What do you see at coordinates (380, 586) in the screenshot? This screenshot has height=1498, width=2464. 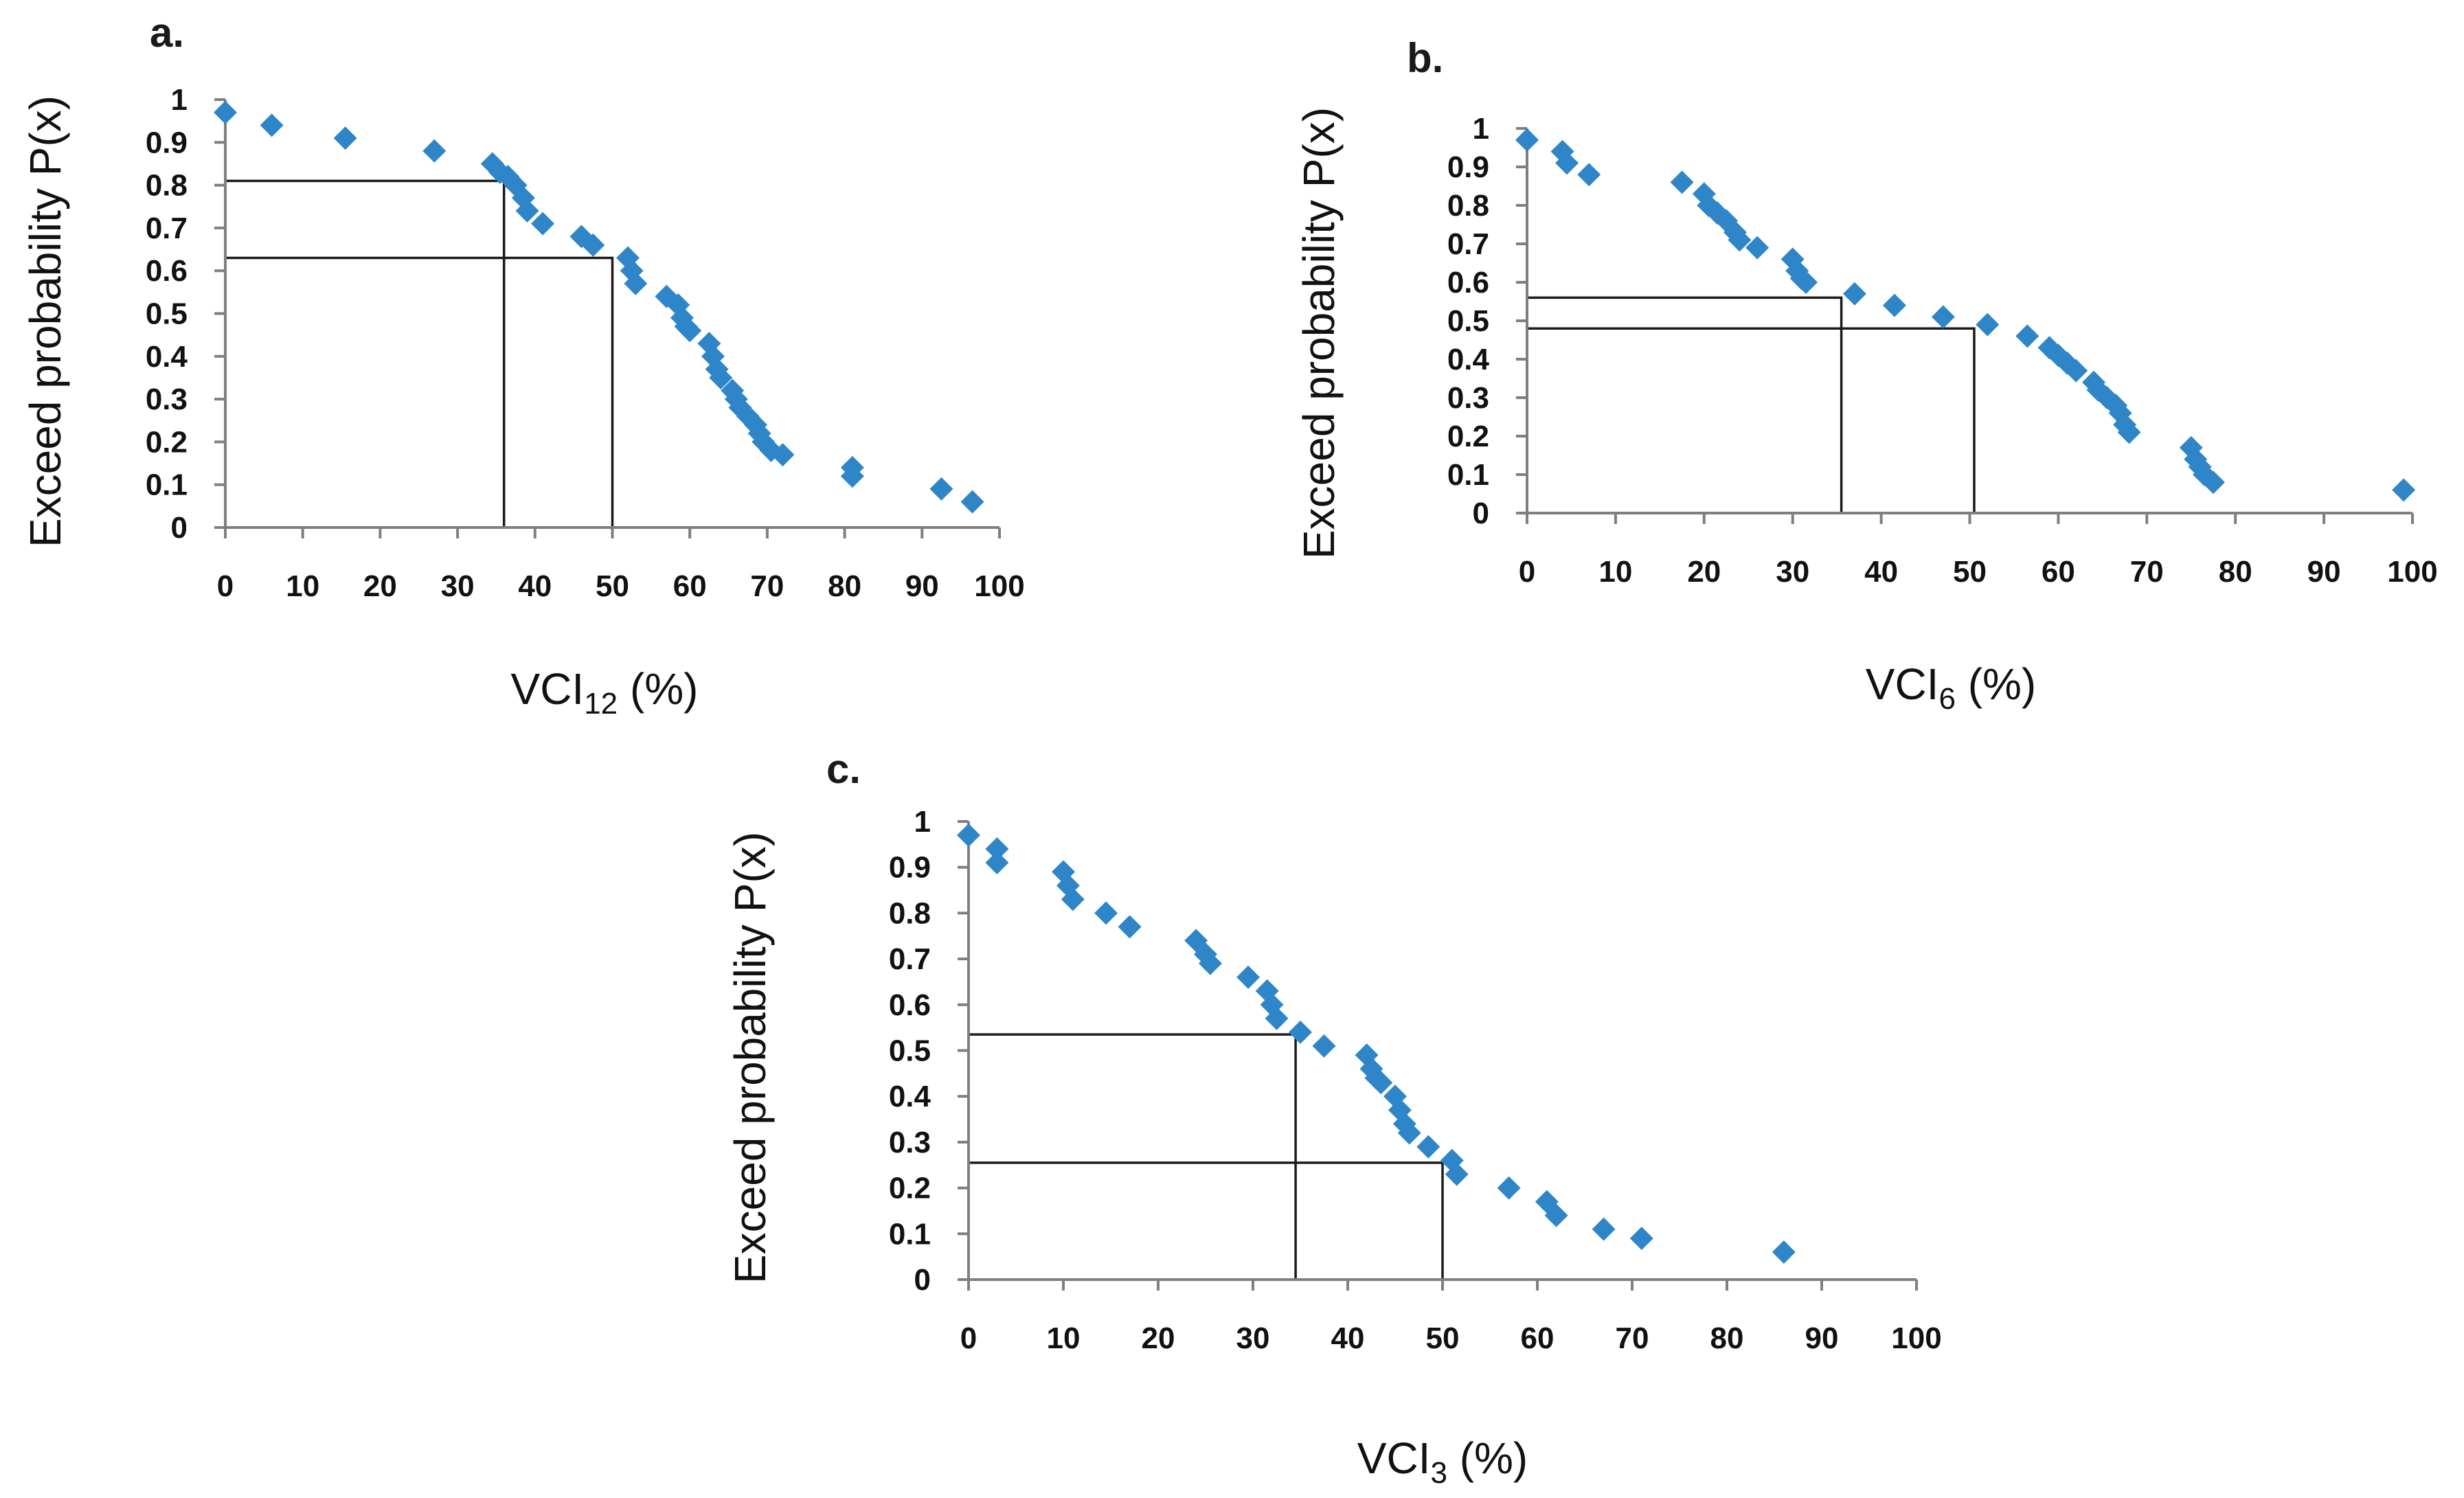 I see `x-tick-label-a: 20` at bounding box center [380, 586].